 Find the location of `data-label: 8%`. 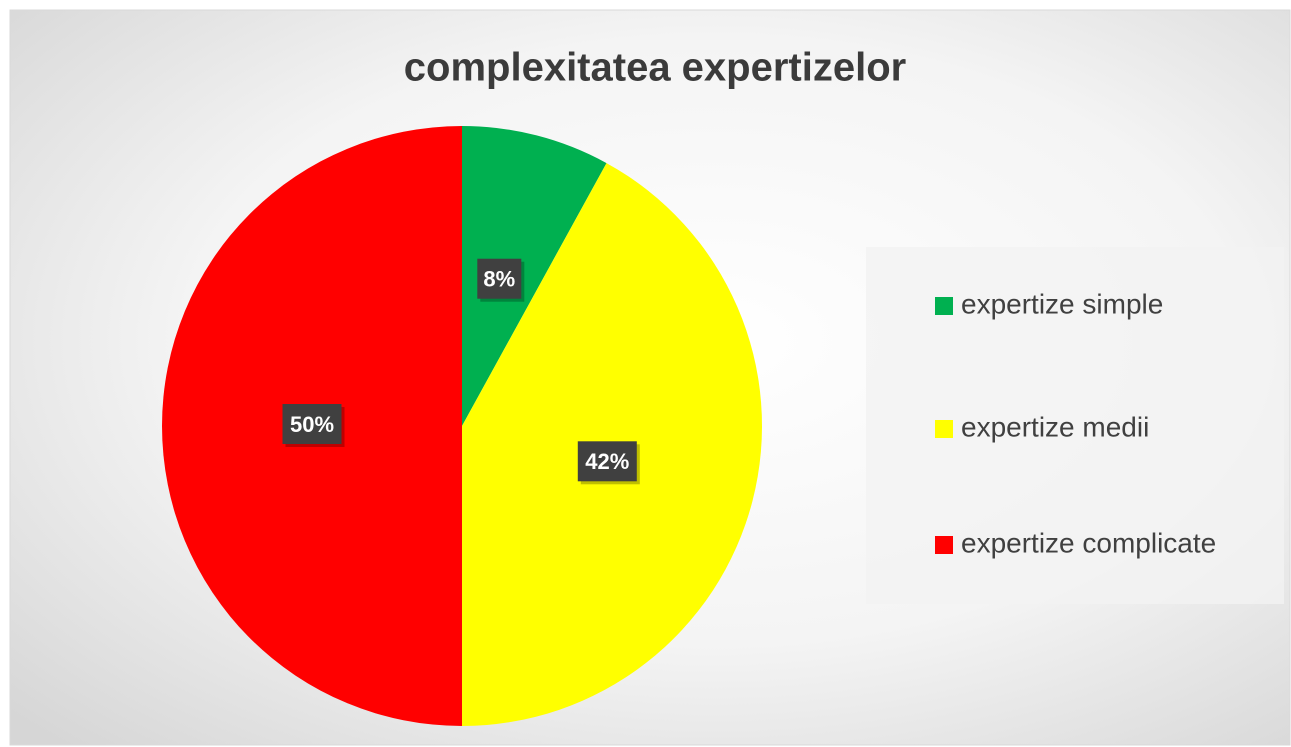

data-label: 8% is located at coordinates (499, 279).